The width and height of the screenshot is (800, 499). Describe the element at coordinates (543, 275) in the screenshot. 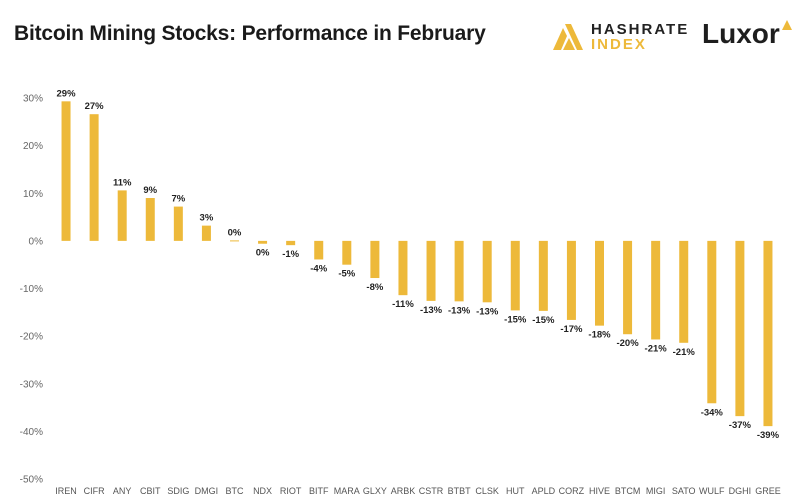

I see `bar-apld` at that location.